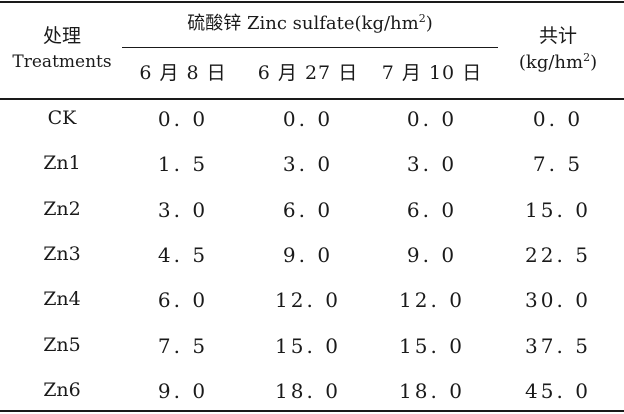  Describe the element at coordinates (432, 119) in the screenshot. I see `date3-cell: 0. 0` at that location.